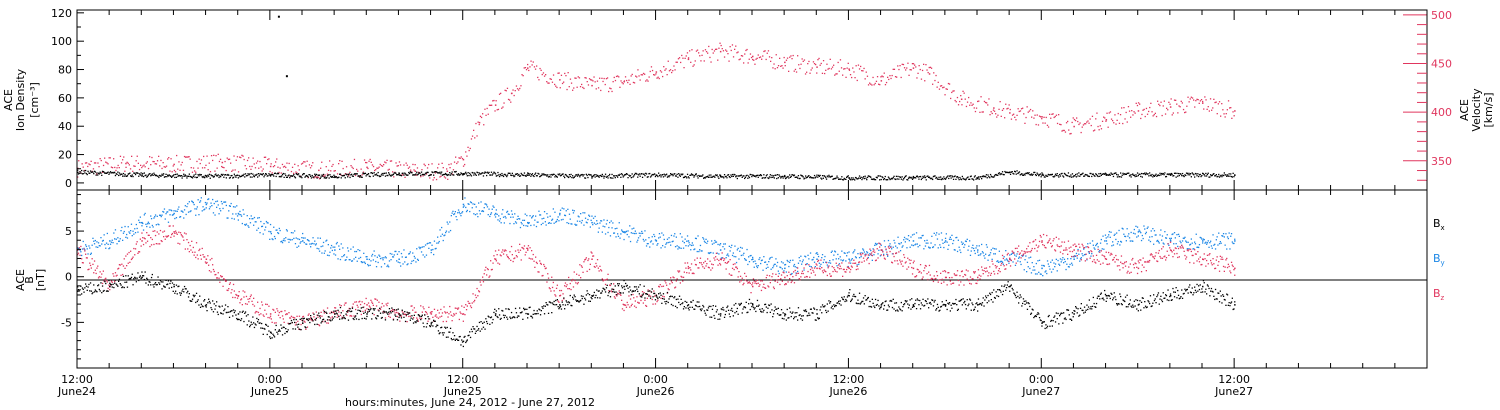 This screenshot has width=1500, height=410. What do you see at coordinates (61, 13) in the screenshot?
I see `density-tick-label: 120` at bounding box center [61, 13].